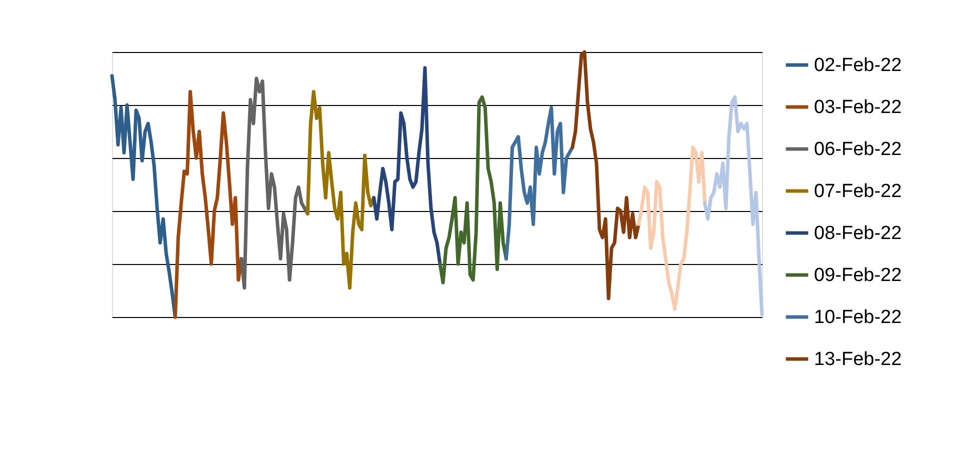 The height and width of the screenshot is (454, 955). Describe the element at coordinates (858, 107) in the screenshot. I see `legend-label: 03-Feb-22` at that location.